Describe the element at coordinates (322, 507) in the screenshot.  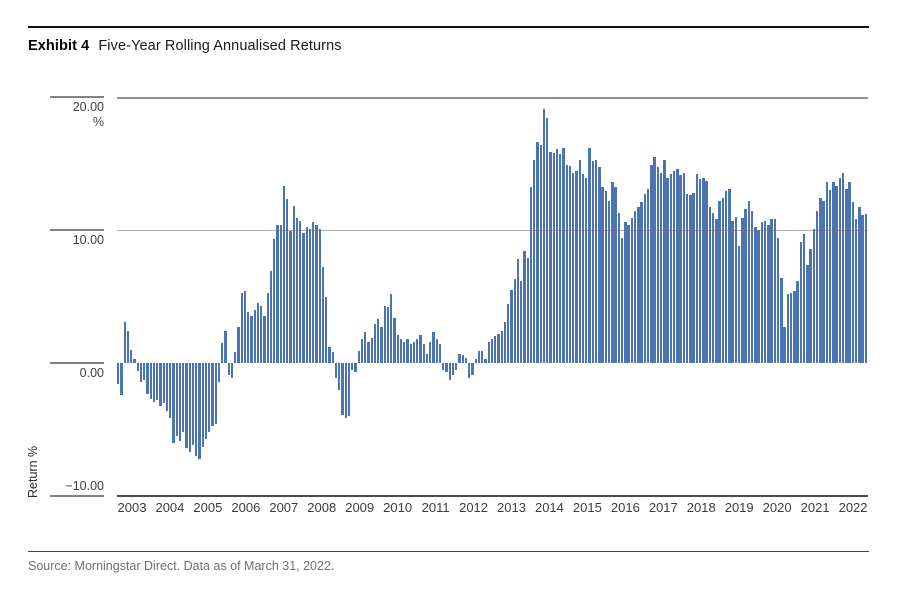
I see `x-year-label: 2008` at that location.